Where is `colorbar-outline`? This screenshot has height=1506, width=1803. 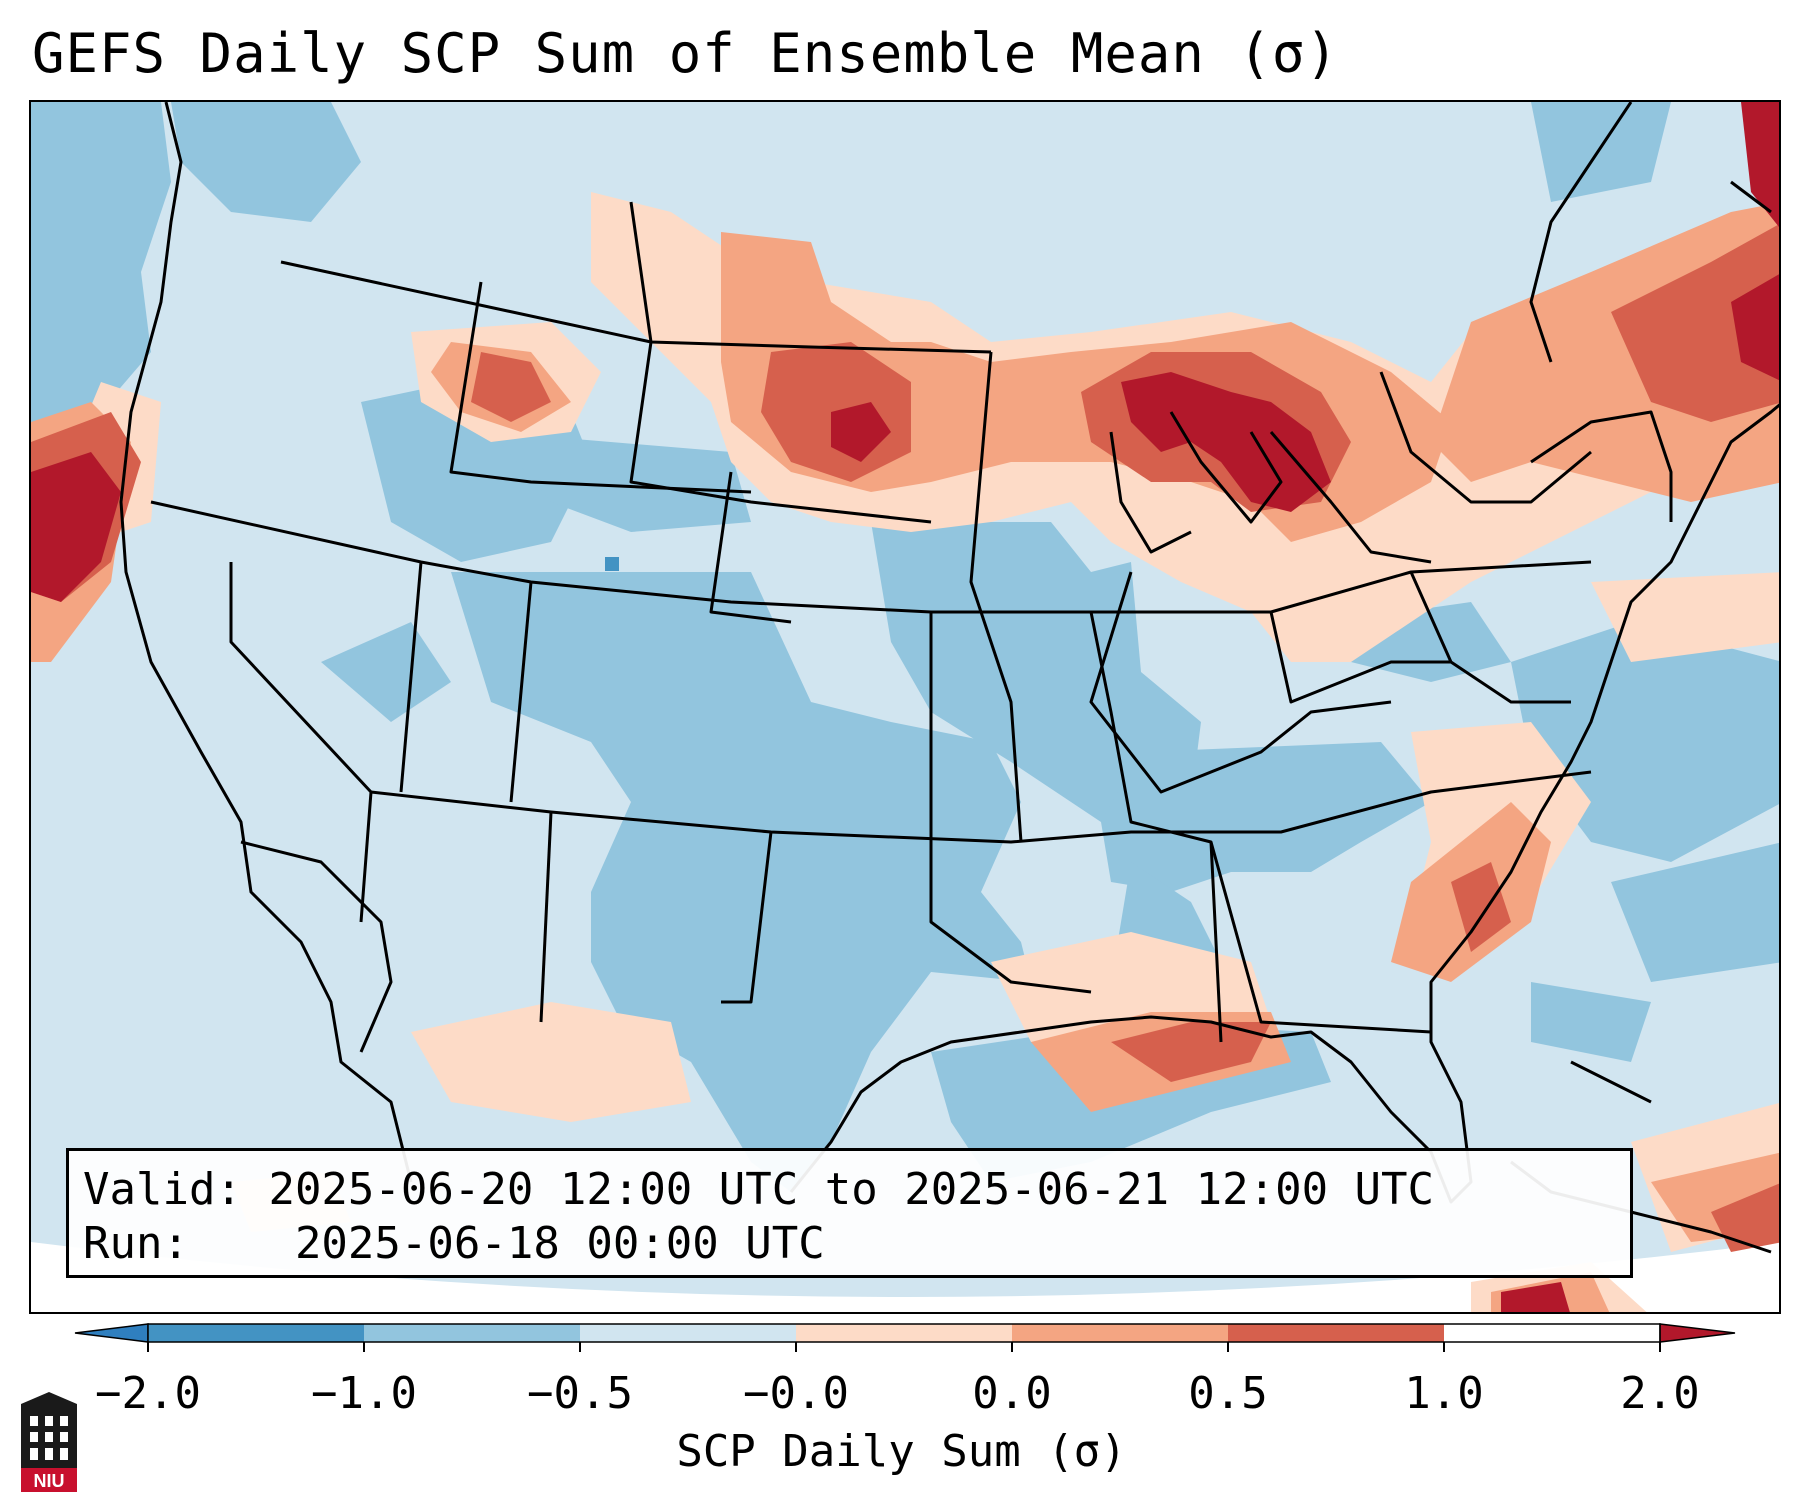
colorbar-outline is located at coordinates (904, 1333).